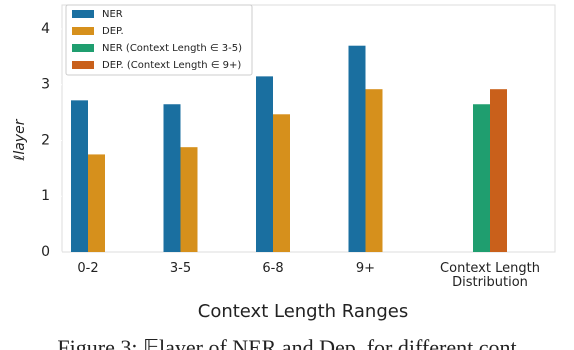  I want to click on legend-label: DEP., so click(113, 31).